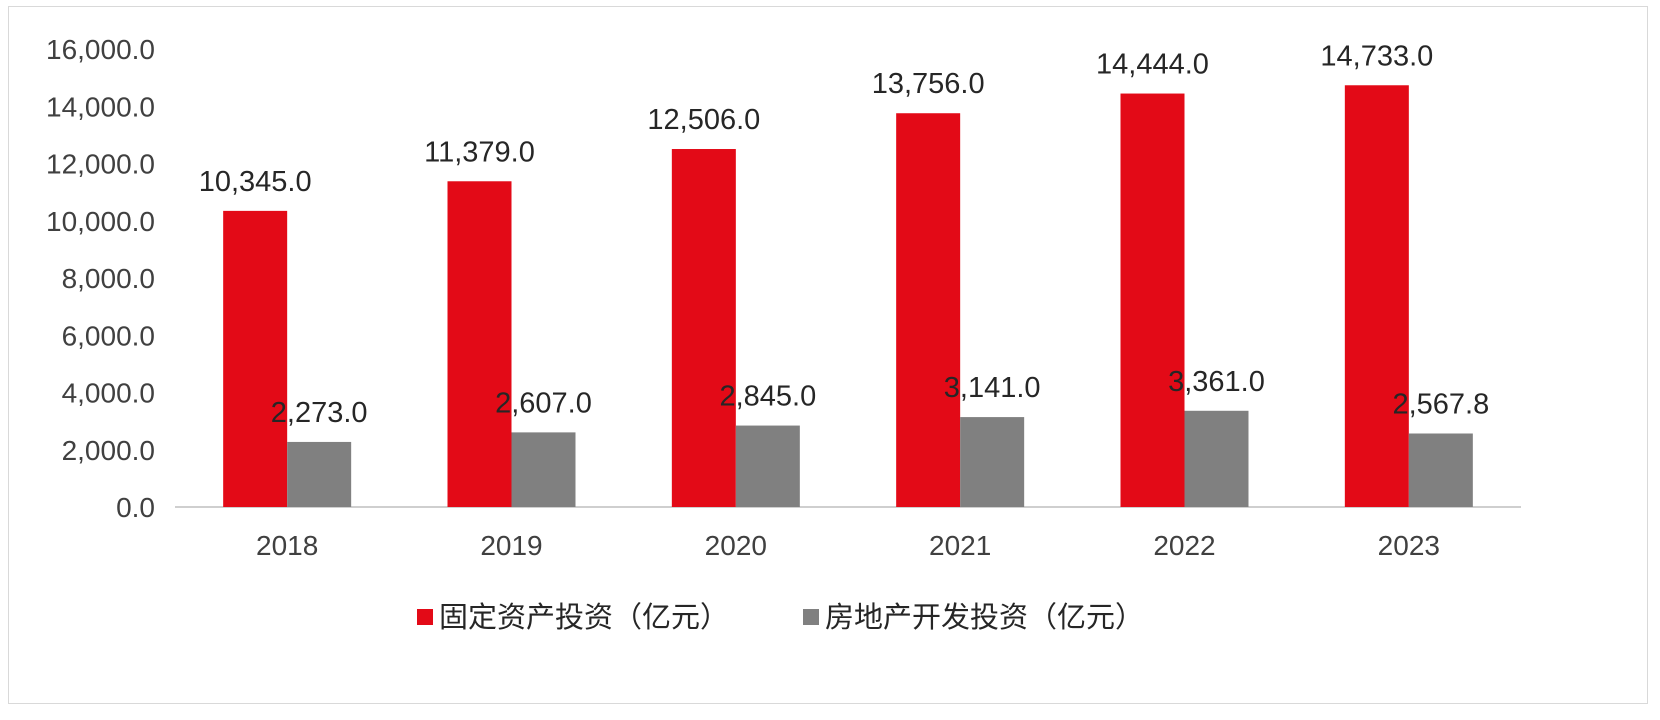  I want to click on data-label: 2,607.0, so click(543, 403).